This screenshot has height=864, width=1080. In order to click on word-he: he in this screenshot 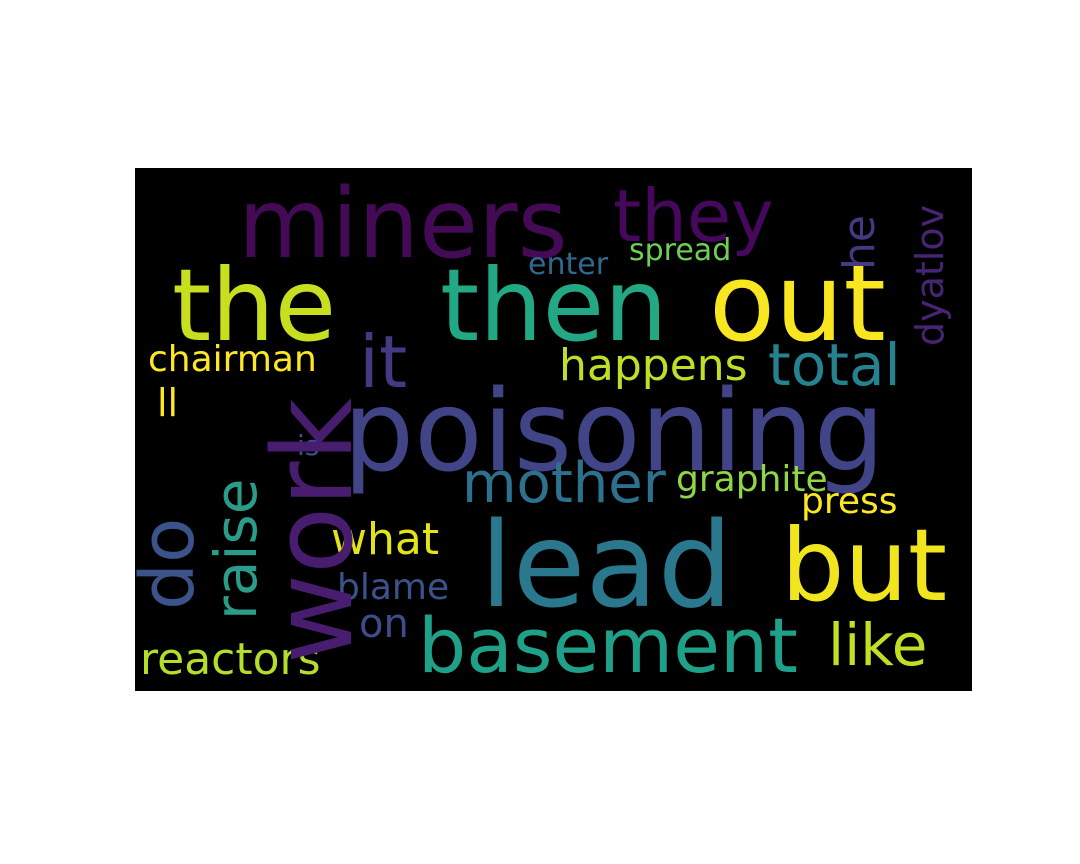, I will do `click(859, 242)`.